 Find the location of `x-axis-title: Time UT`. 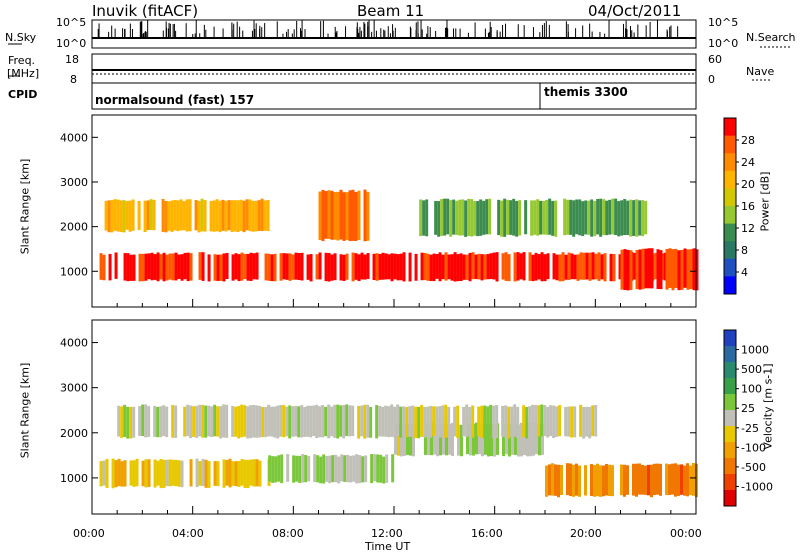

x-axis-title: Time UT is located at coordinates (388, 546).